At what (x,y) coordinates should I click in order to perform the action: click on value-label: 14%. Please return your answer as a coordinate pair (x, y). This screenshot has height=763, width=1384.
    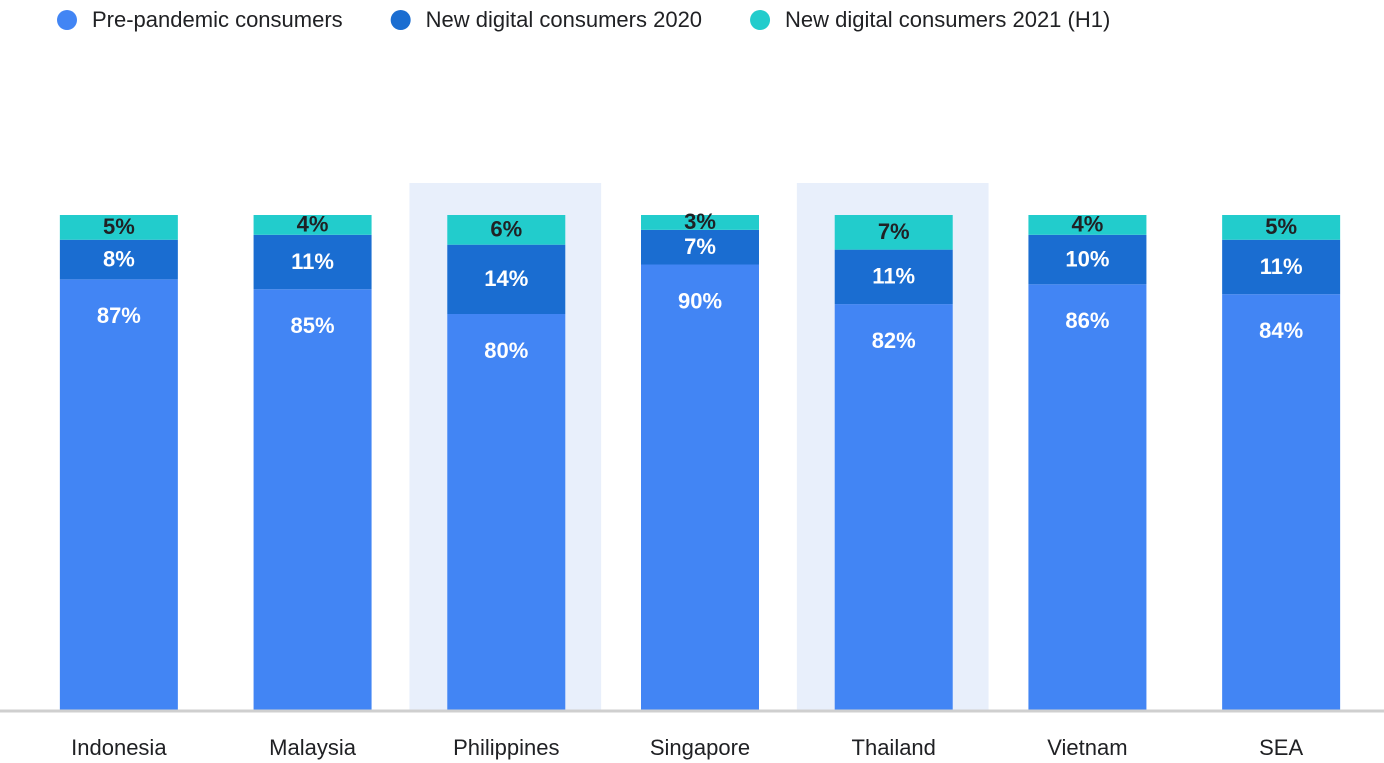
    Looking at the image, I should click on (506, 278).